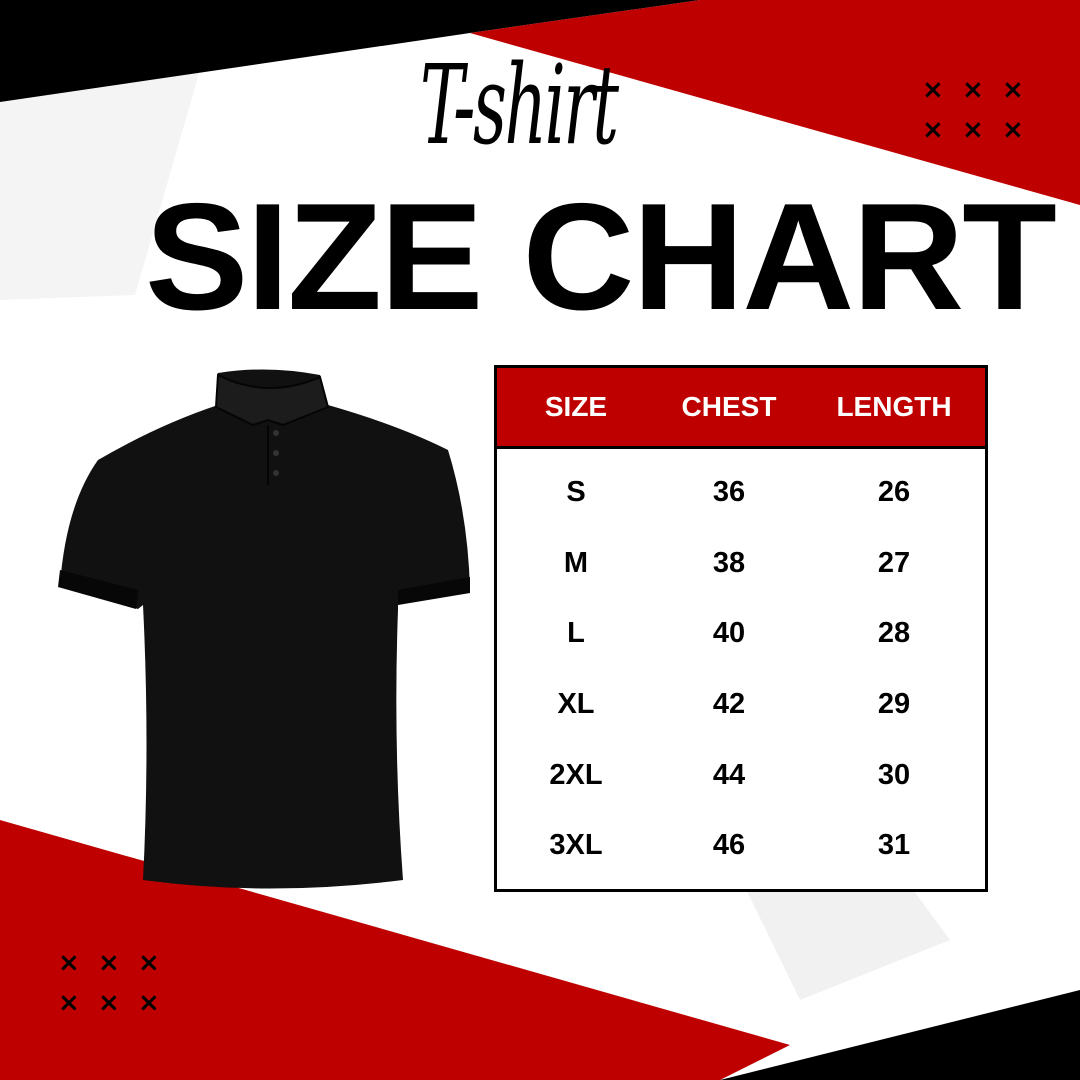  What do you see at coordinates (576, 633) in the screenshot?
I see `cell-size: L` at bounding box center [576, 633].